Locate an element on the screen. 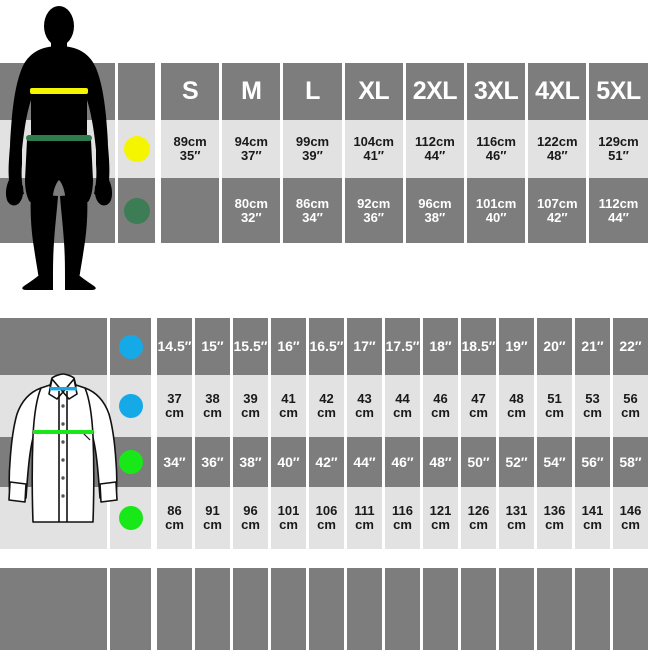  bottom-header-size-0: 14.5″ is located at coordinates (174, 346).